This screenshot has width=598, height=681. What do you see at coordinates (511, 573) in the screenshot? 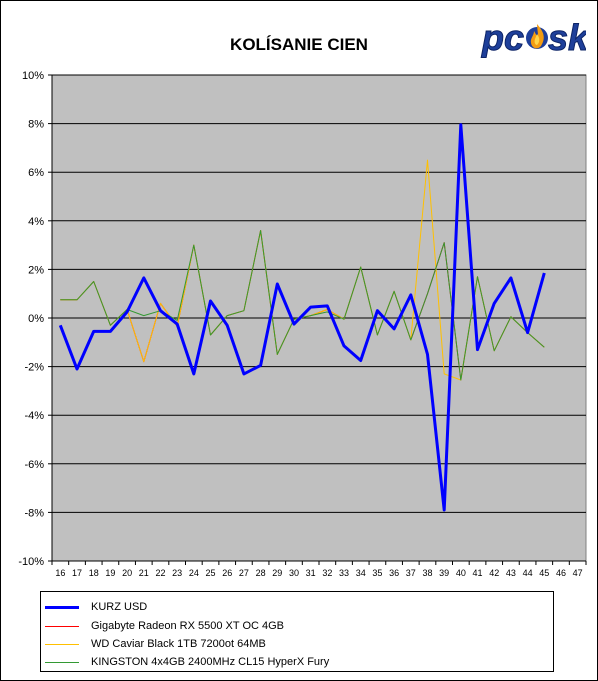
I see `x-tick-label: 43` at bounding box center [511, 573].